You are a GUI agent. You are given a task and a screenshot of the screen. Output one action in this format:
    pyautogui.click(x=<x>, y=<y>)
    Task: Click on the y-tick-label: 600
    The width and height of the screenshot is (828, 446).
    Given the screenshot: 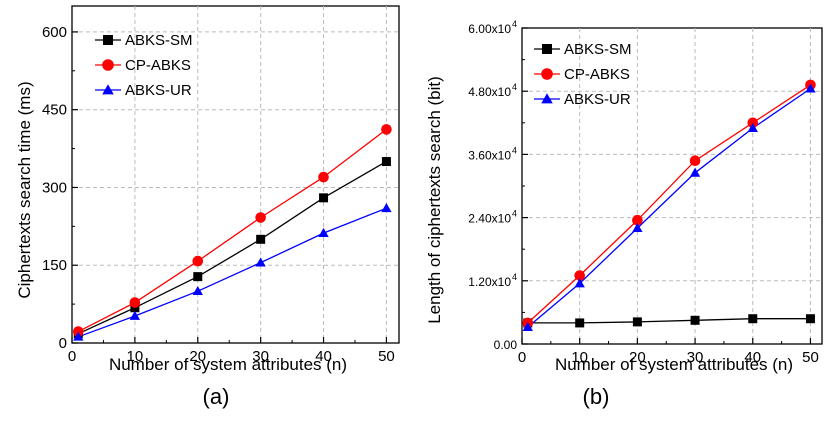 What is the action you would take?
    pyautogui.click(x=54, y=32)
    